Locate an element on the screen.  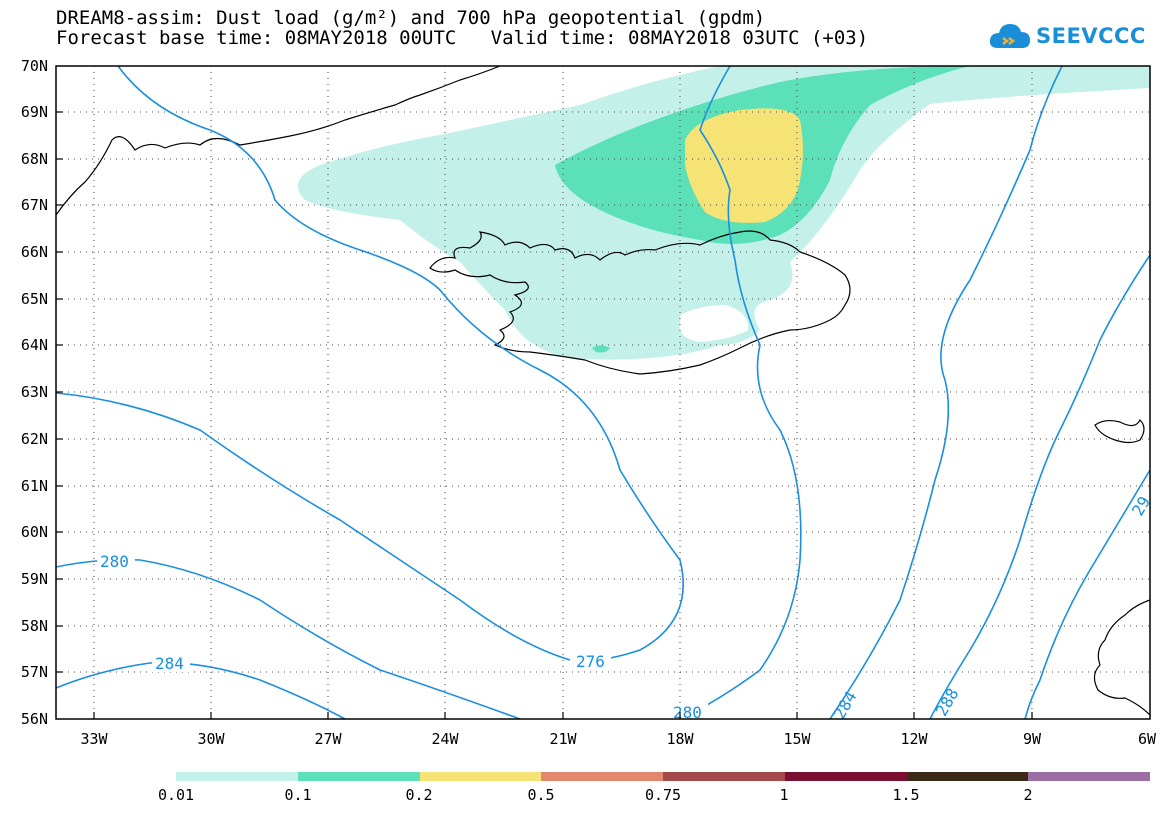
contour-label-276: 276 is located at coordinates (590, 661).